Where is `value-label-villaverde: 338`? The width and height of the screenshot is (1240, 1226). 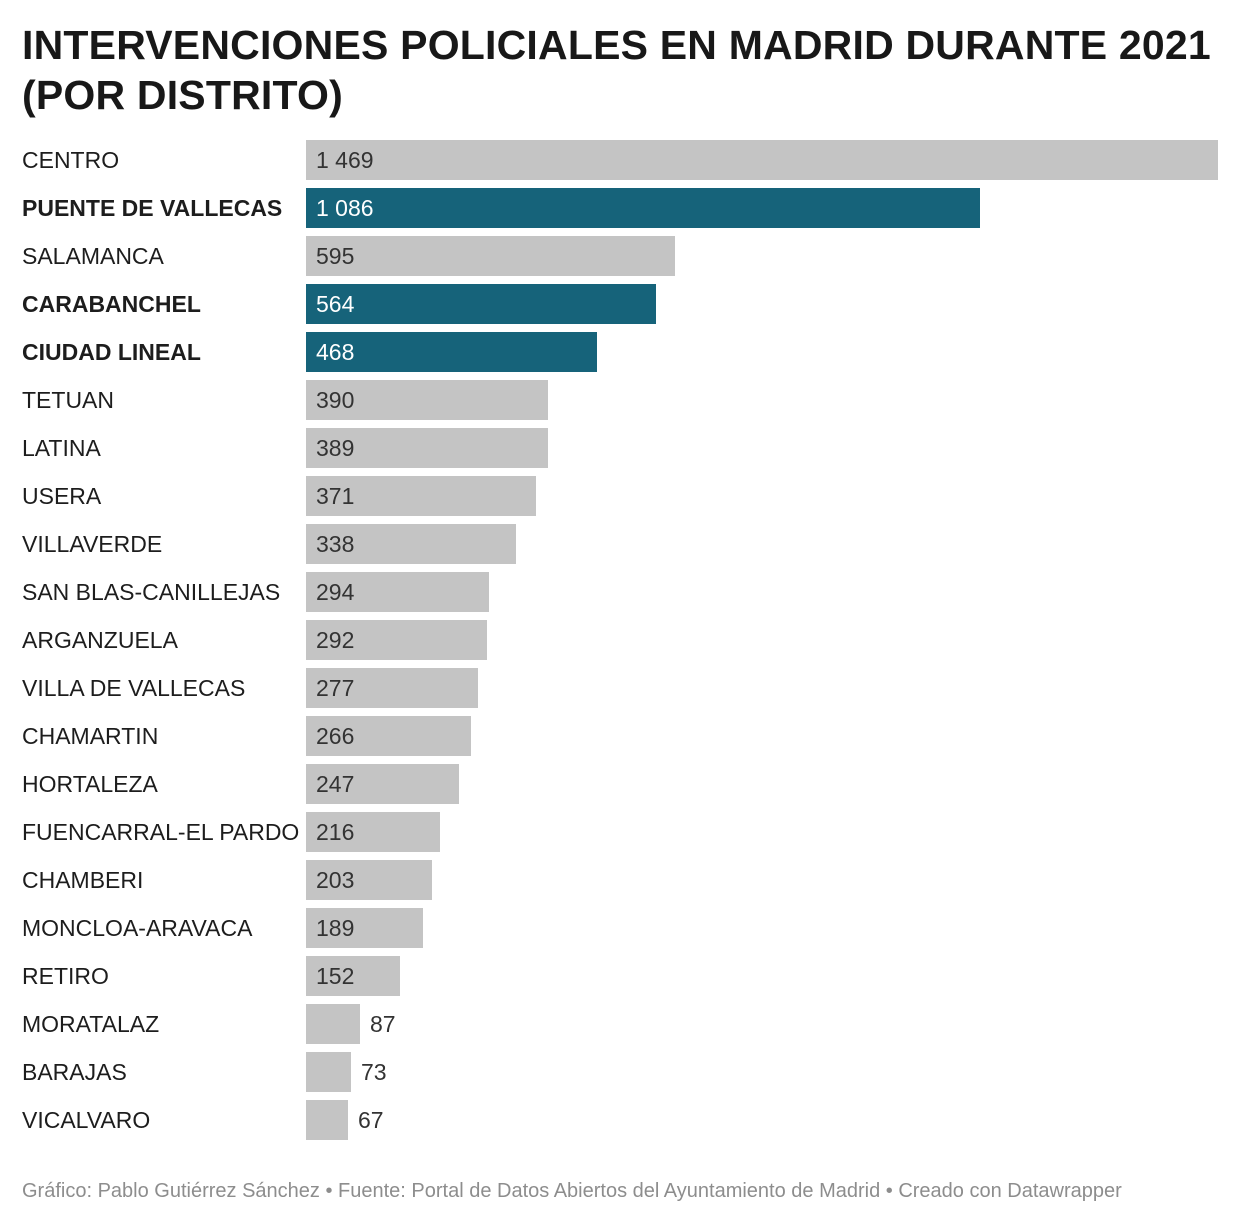
value-label-villaverde: 338 is located at coordinates (335, 544).